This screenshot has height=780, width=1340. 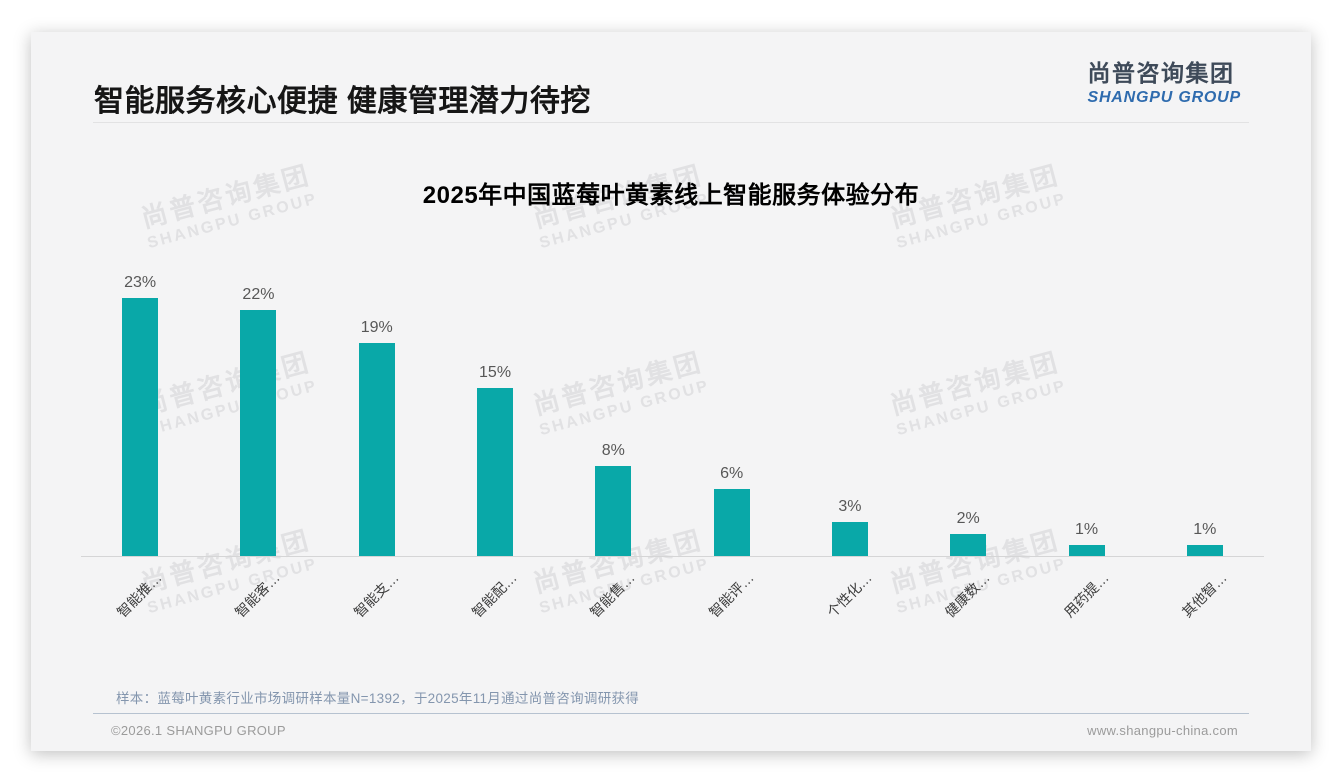 What do you see at coordinates (258, 294) in the screenshot?
I see `bar-value-label: 22%` at bounding box center [258, 294].